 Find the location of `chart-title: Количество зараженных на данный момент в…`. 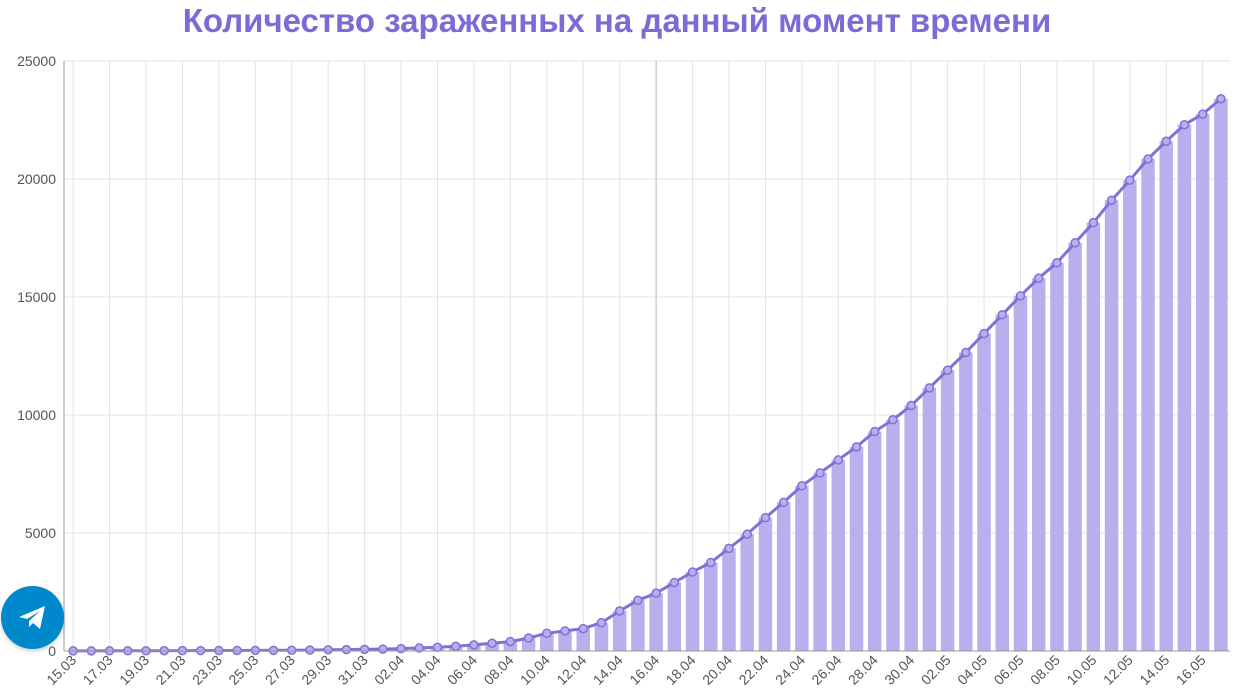

chart-title: Количество зараженных на данный момент в… is located at coordinates (617, 20).